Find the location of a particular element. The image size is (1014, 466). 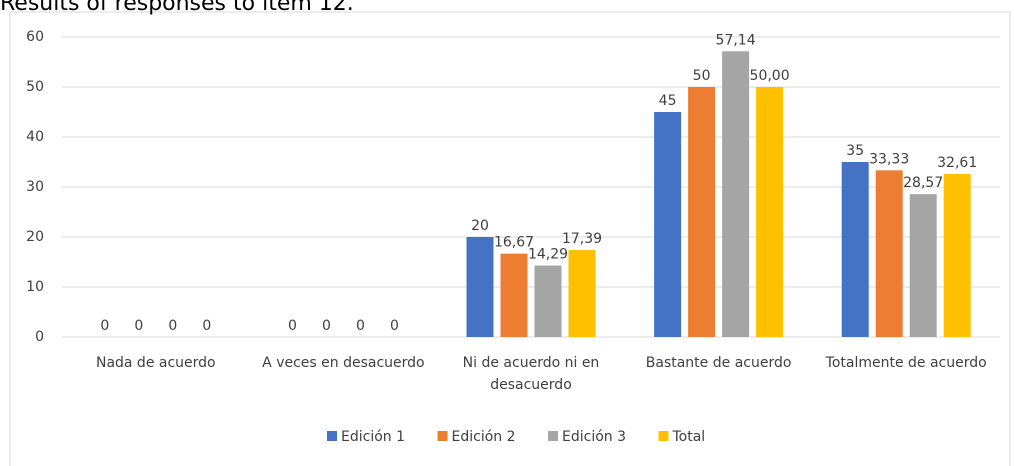

data-label: 14,29 is located at coordinates (548, 255).